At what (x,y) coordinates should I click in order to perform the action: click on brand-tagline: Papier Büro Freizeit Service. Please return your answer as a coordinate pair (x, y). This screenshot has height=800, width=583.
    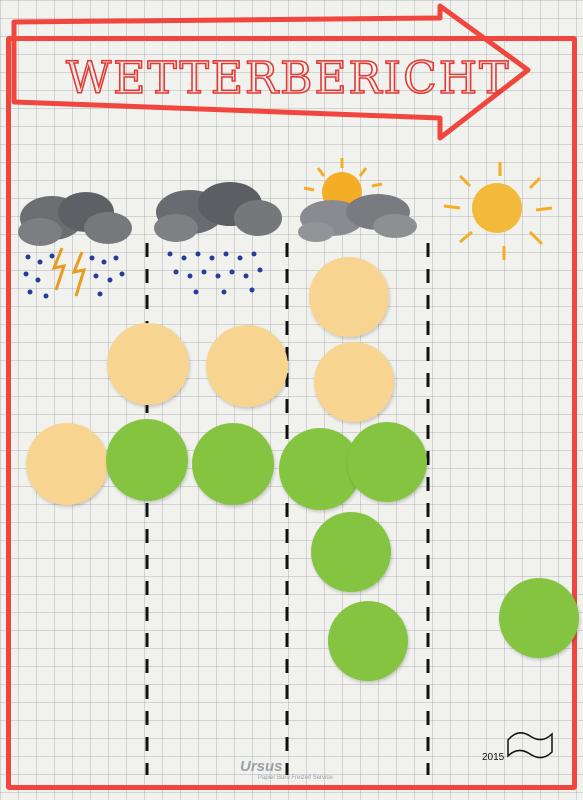
    Looking at the image, I should click on (295, 778).